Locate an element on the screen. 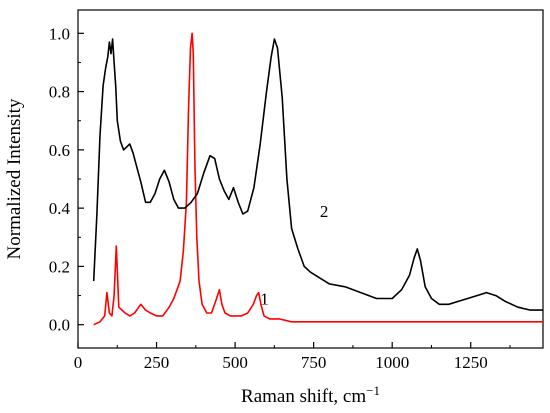  y-tick-label: 1.0 is located at coordinates (59, 33).